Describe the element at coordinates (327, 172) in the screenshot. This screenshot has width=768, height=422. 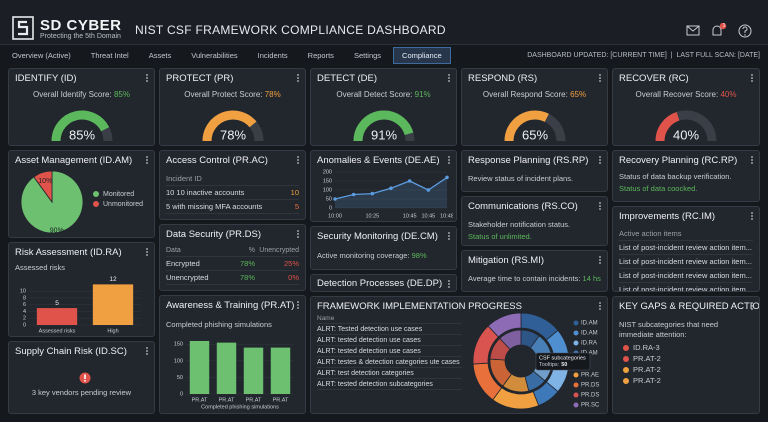
I see `y-tick-label: 200` at that location.